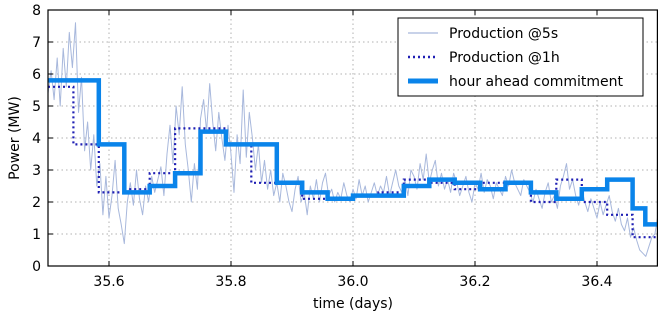 The height and width of the screenshot is (320, 658). What do you see at coordinates (36, 267) in the screenshot?
I see `y-tick-label: 0` at bounding box center [36, 267].